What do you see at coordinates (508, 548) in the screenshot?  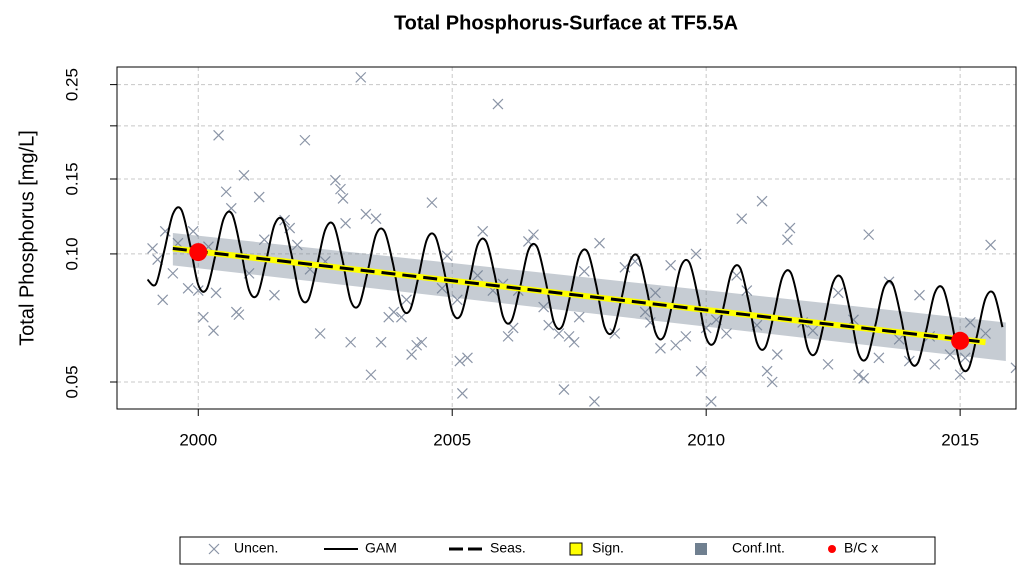 I see `legend-label: Seas.` at bounding box center [508, 548].